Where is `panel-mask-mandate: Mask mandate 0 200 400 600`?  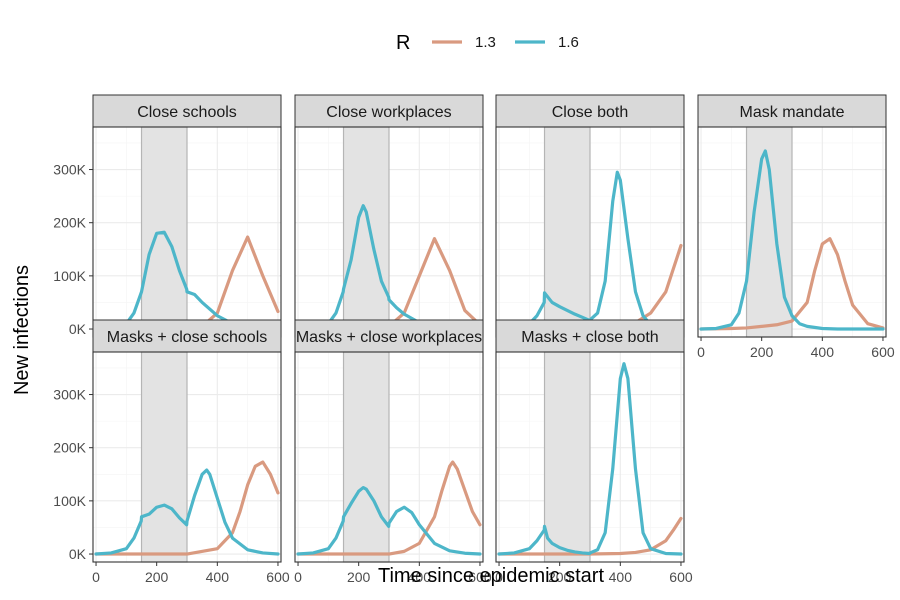 panel-mask-mandate: Mask mandate 0 200 400 600 is located at coordinates (796, 227).